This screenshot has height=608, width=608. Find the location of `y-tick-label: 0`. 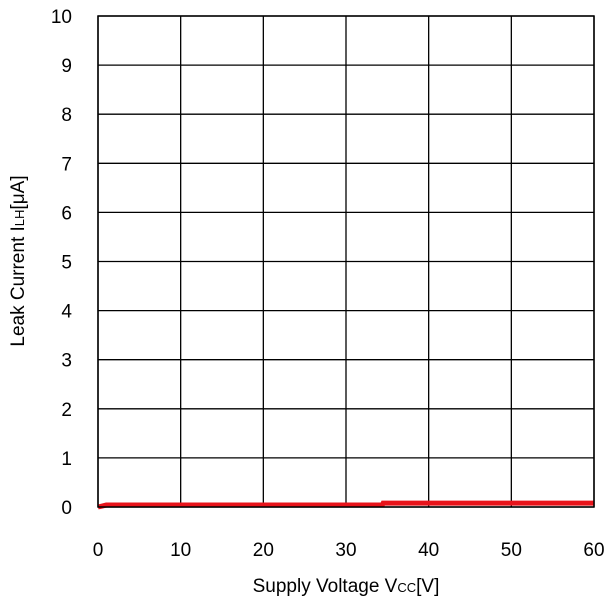

y-tick-label: 0 is located at coordinates (66, 508).